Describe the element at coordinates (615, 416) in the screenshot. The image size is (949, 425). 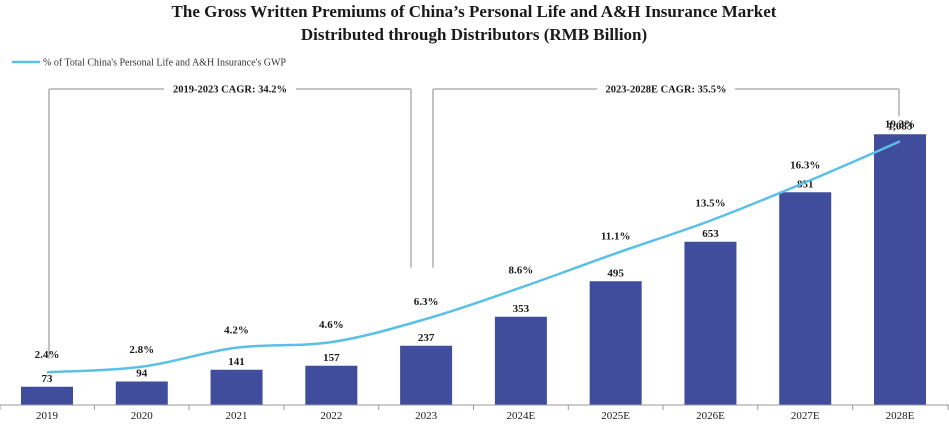
I see `x-tick-label-2025E: 2025E` at that location.